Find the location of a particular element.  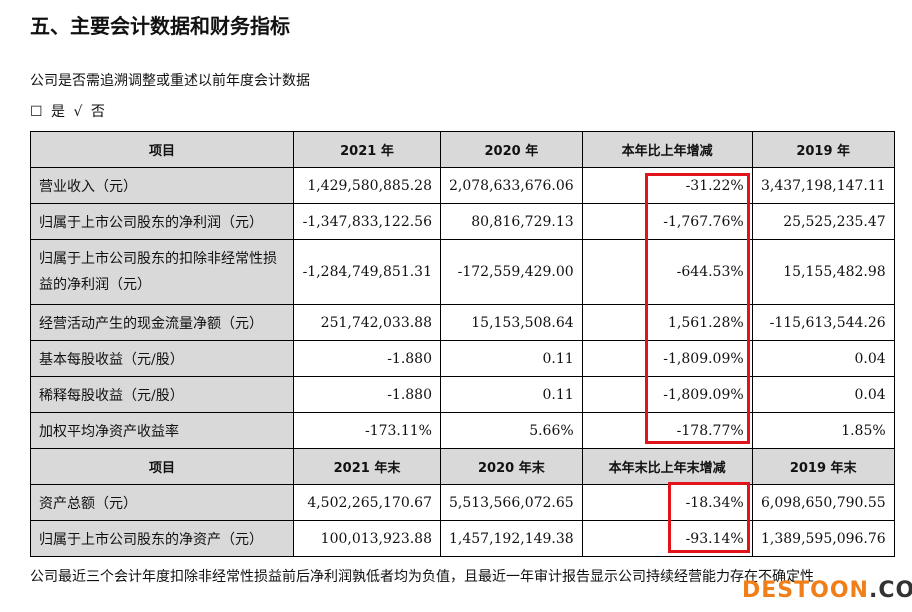

cell-value: 1,561.28% is located at coordinates (667, 322).